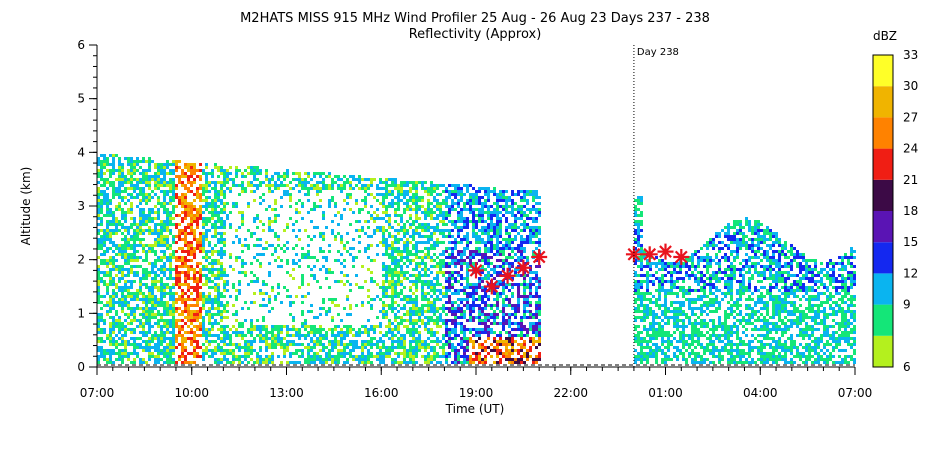 The height and width of the screenshot is (450, 950). I want to click on y-tick-label: 0, so click(81, 367).